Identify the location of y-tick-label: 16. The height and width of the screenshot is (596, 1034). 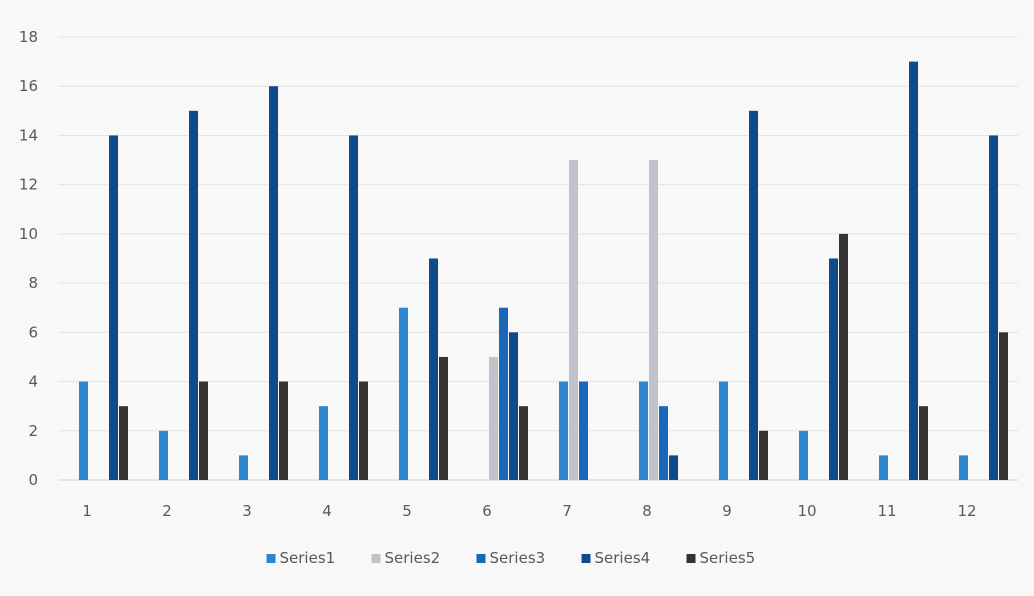
(28, 86).